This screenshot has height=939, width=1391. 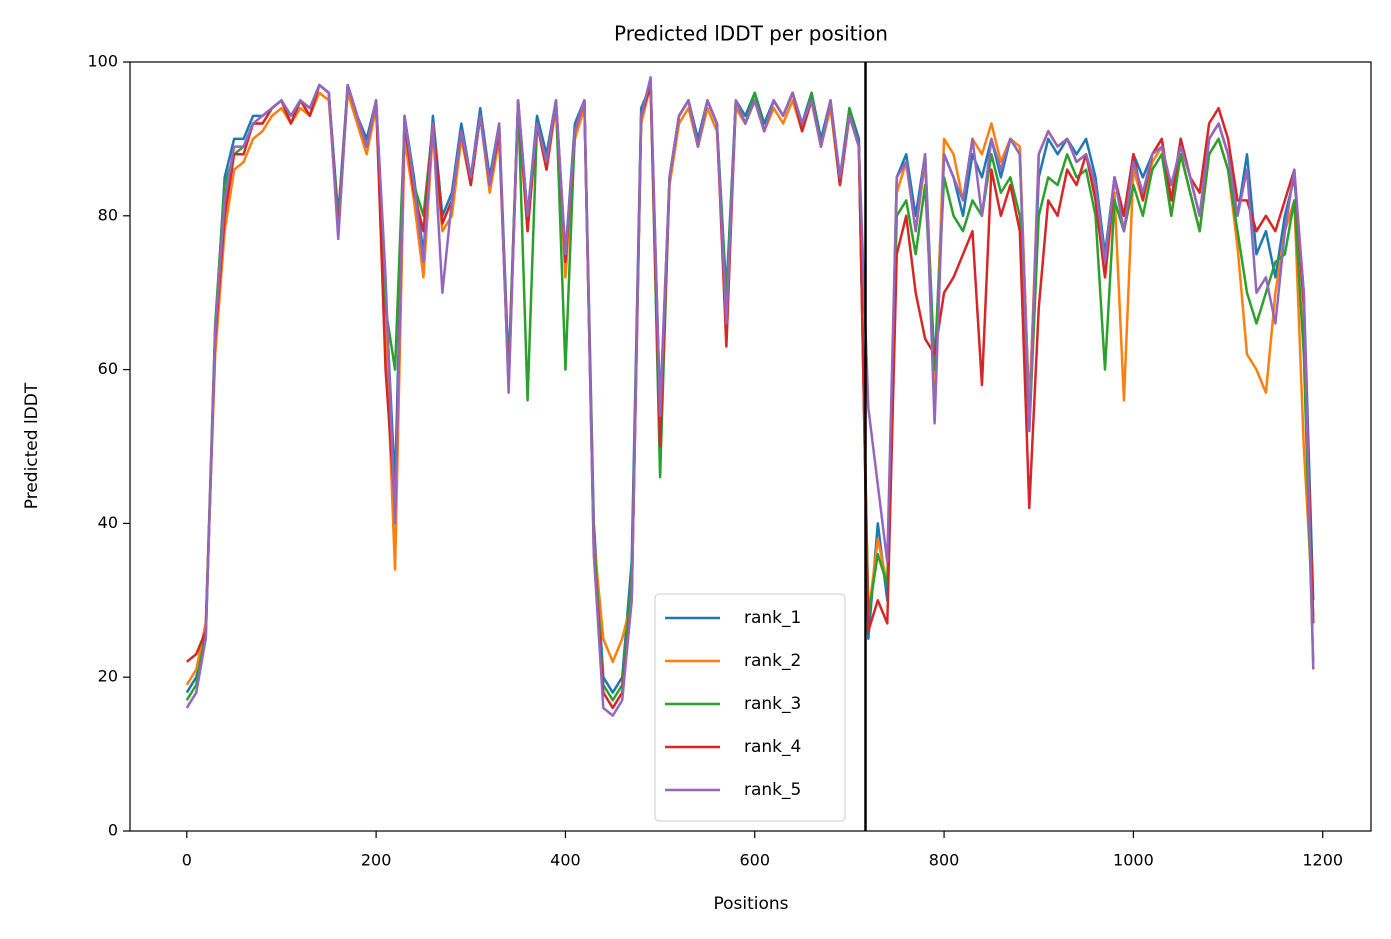 What do you see at coordinates (108, 214) in the screenshot?
I see `y-tick-label: 80` at bounding box center [108, 214].